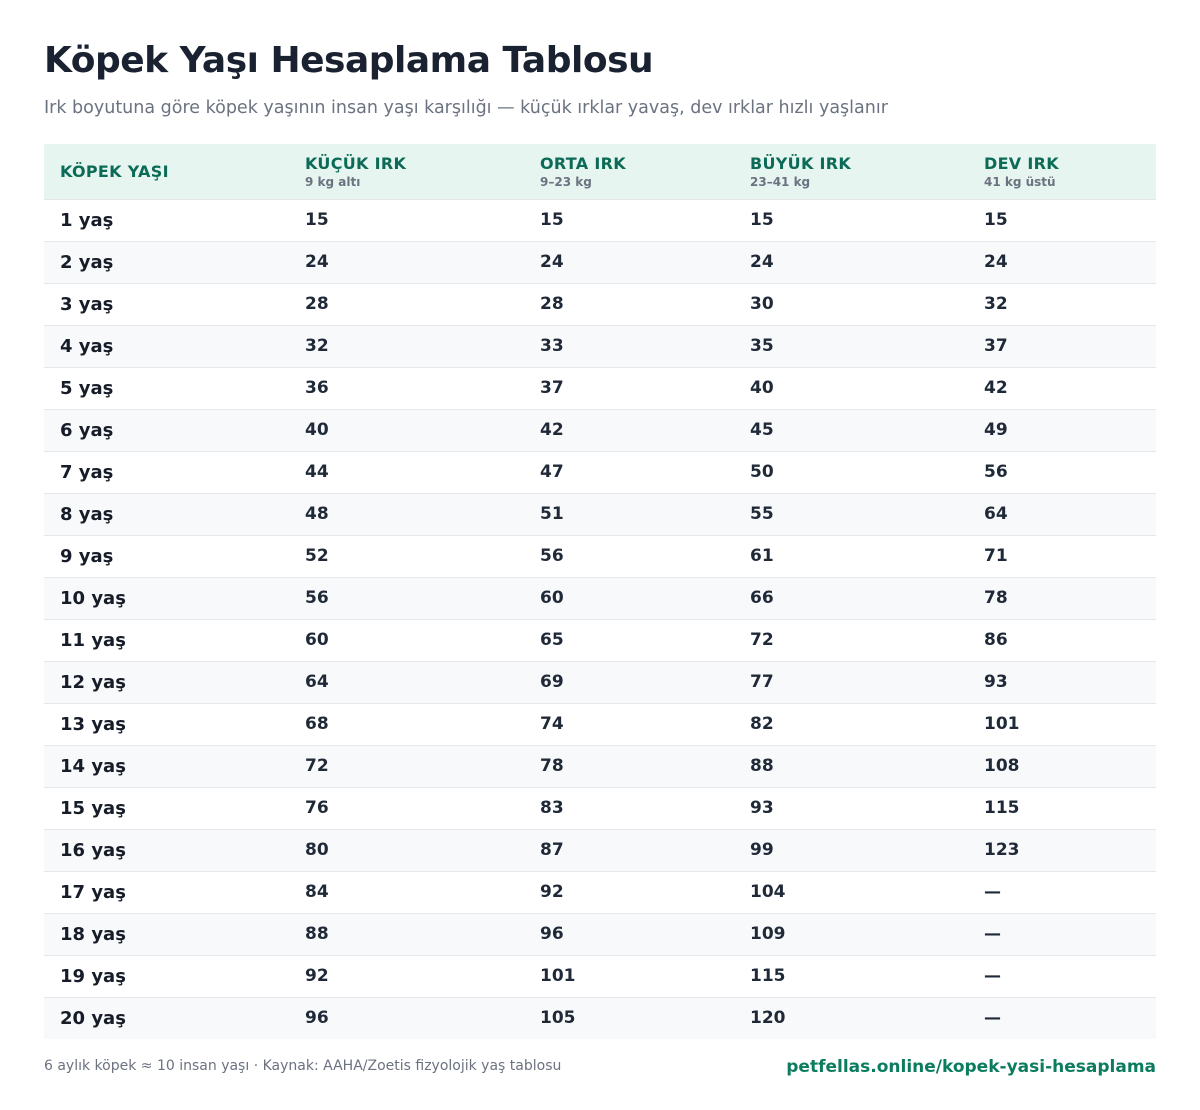 Image resolution: width=1200 pixels, height=1110 pixels. Describe the element at coordinates (762, 220) in the screenshot. I see `cell-large-breed: 15` at that location.